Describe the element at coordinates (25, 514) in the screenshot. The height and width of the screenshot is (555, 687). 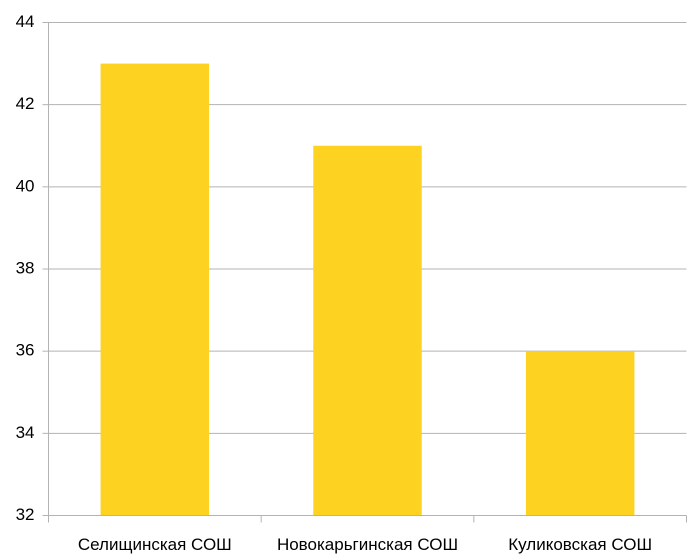
I see `y-tick-label: 32` at that location.